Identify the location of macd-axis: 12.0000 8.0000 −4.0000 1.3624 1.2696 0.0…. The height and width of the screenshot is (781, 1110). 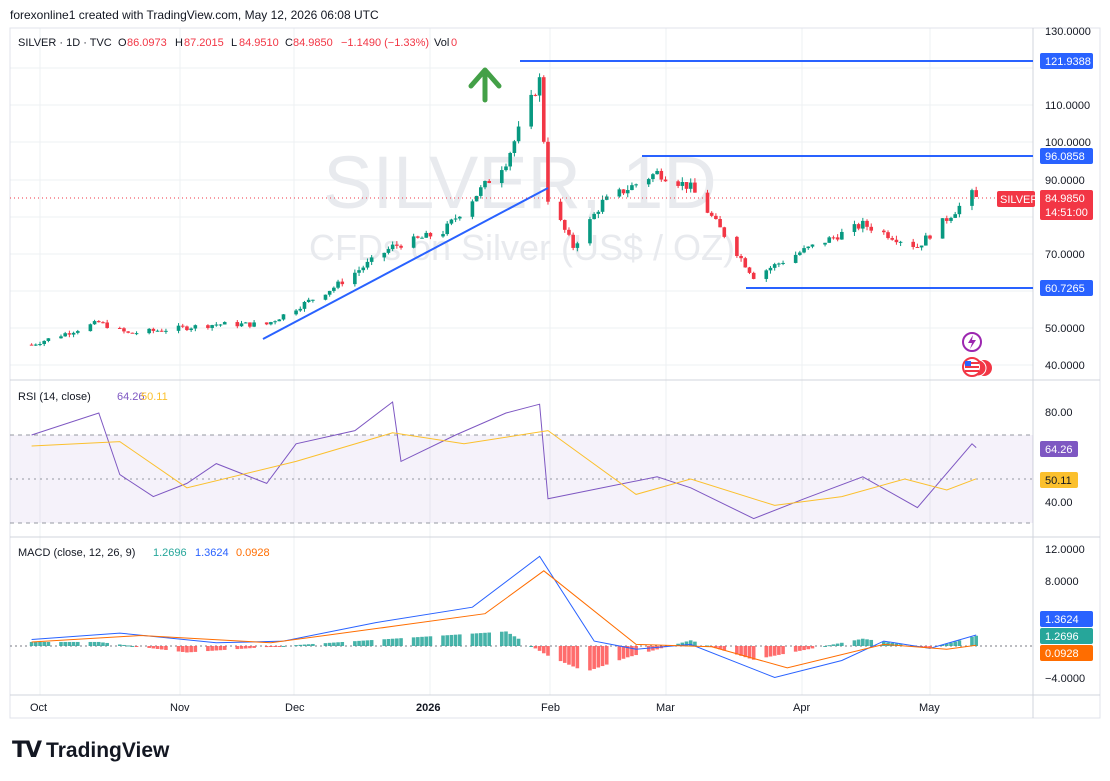
(1066, 614).